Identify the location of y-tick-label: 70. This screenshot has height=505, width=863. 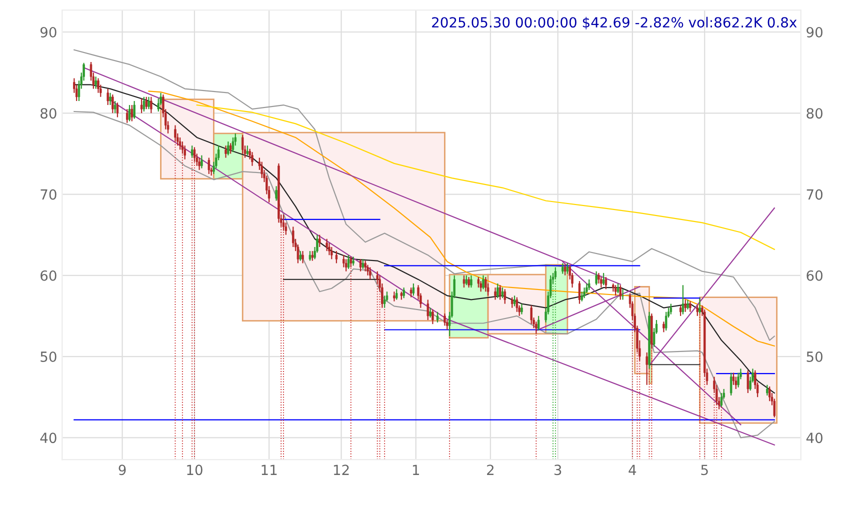
(48, 194).